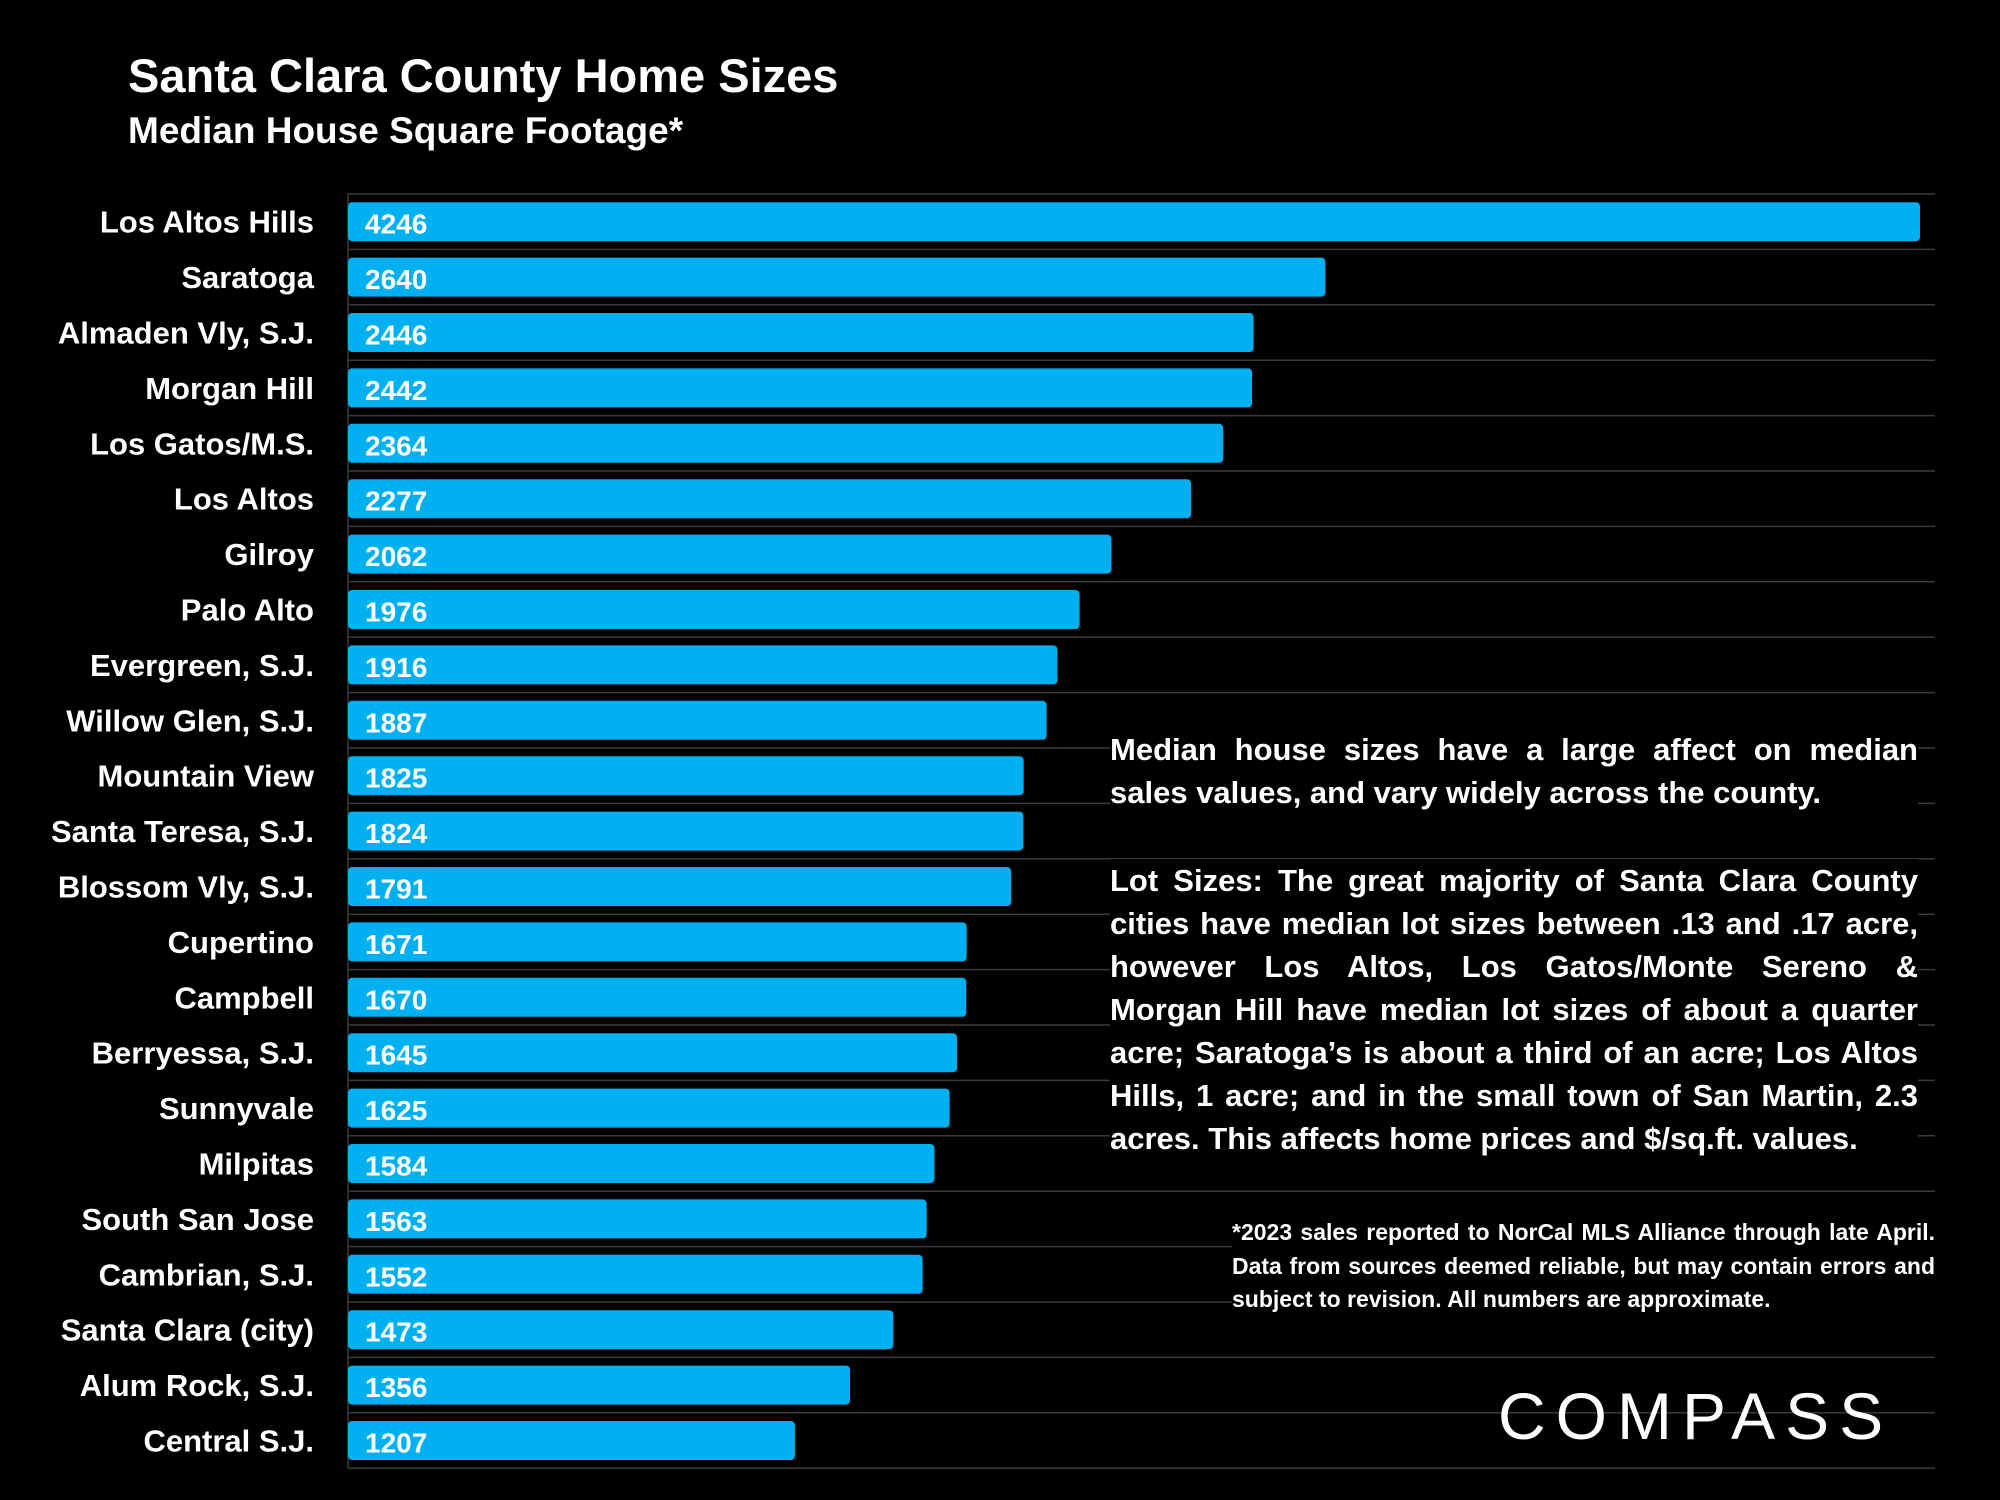  What do you see at coordinates (483, 75) in the screenshot?
I see `chart-title: Santa Clara County Home Sizes` at bounding box center [483, 75].